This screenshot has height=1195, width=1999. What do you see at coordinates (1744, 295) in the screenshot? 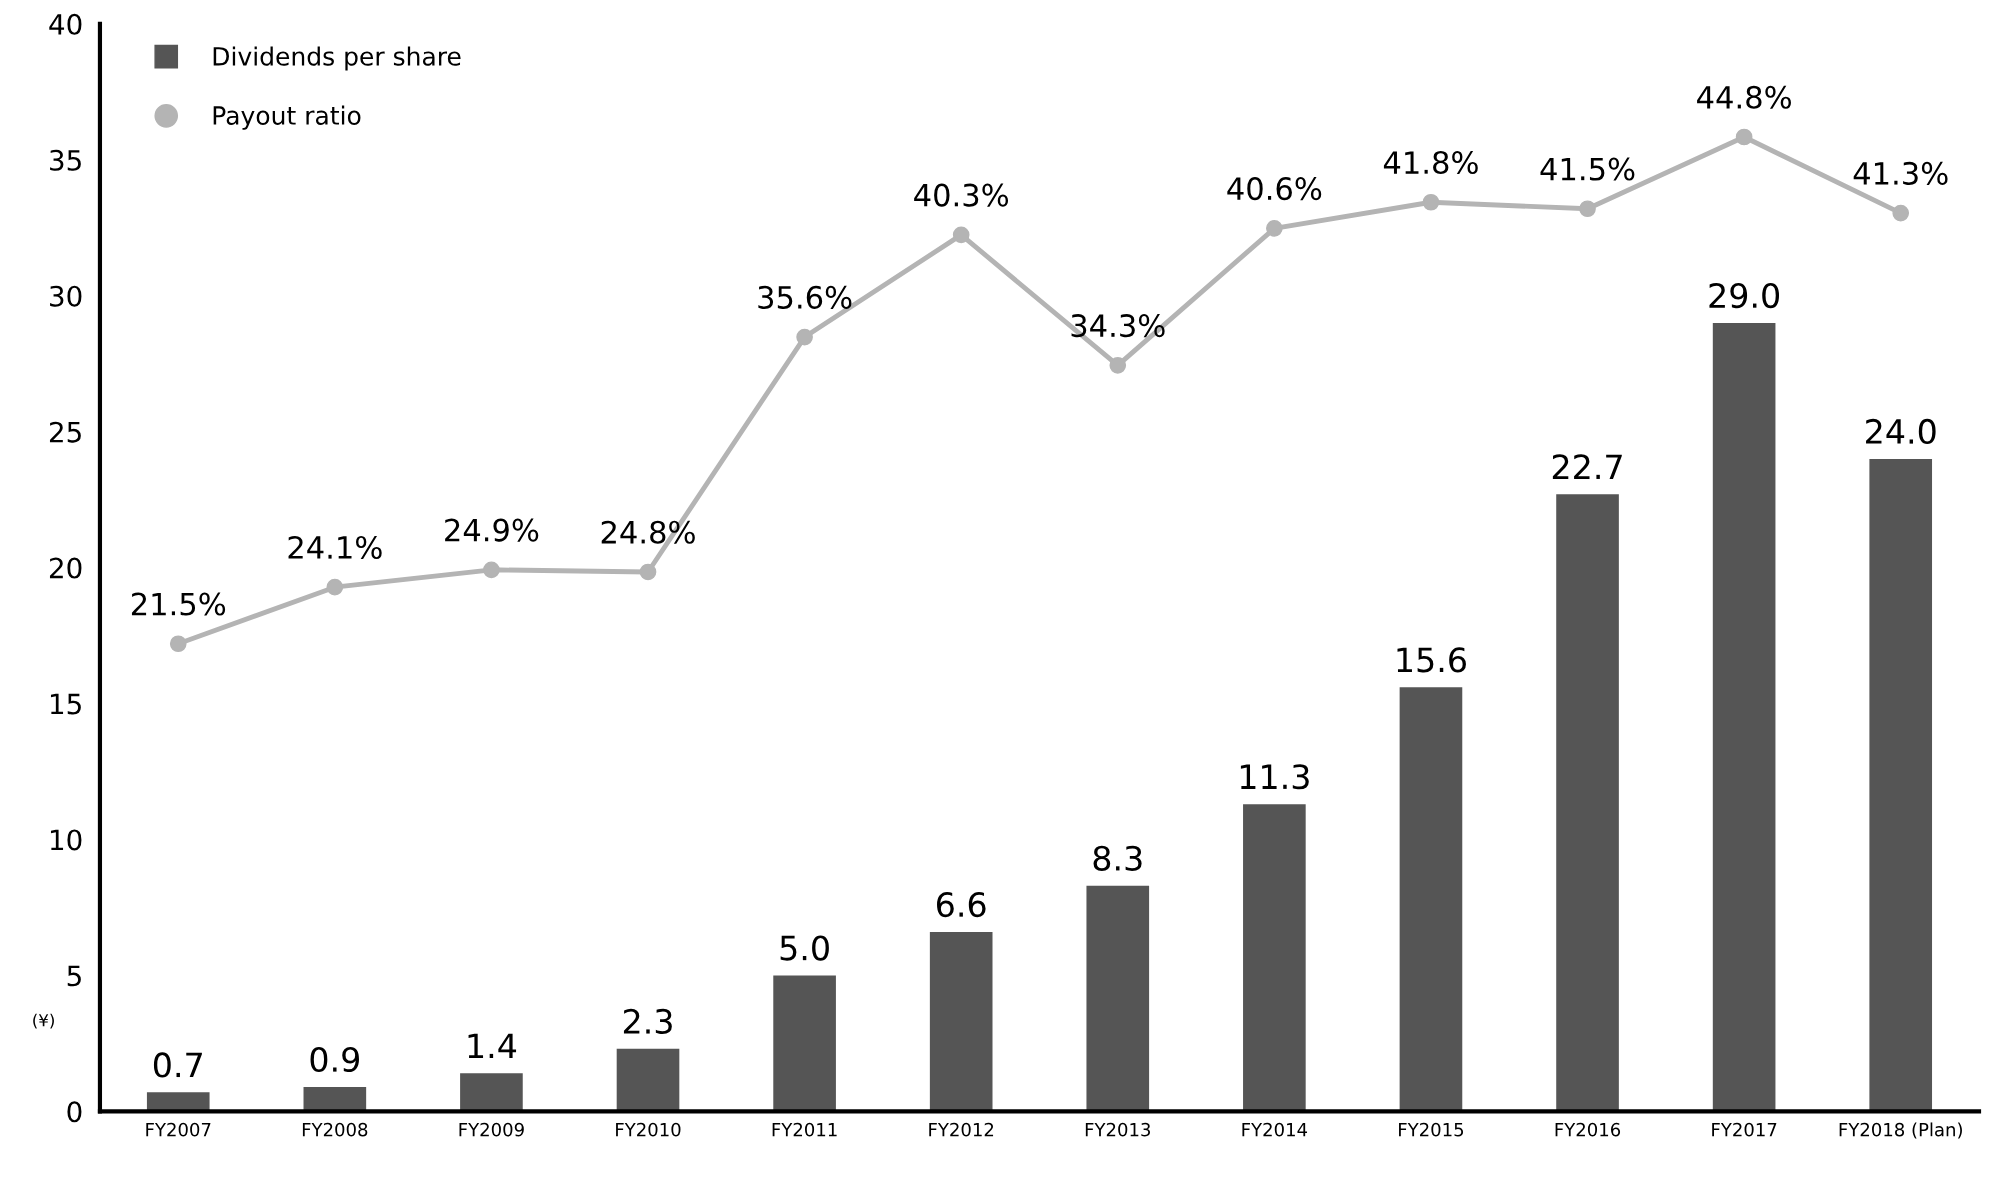
I see `data-label: 29.0` at bounding box center [1744, 295].